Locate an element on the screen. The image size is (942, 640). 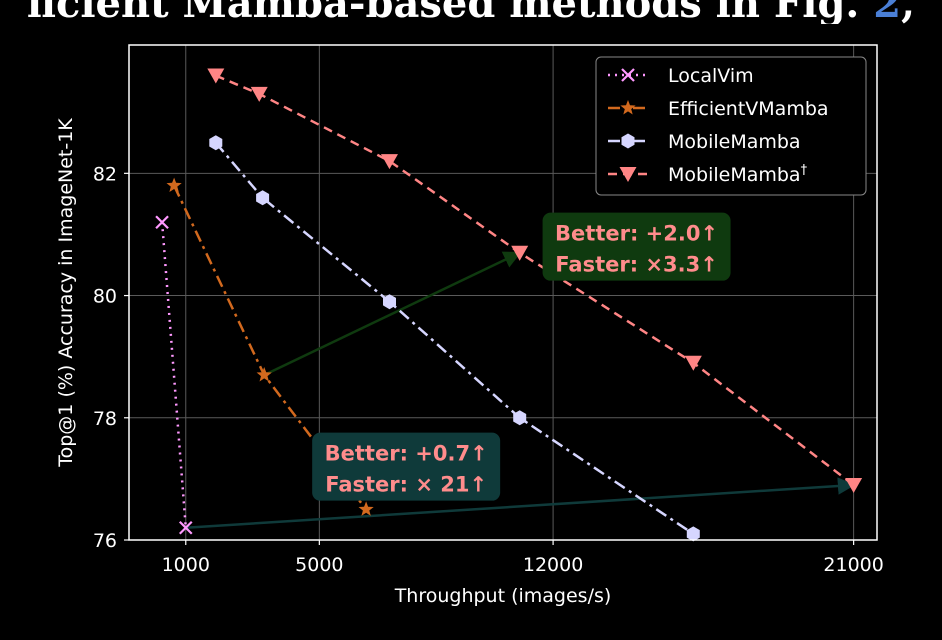
y-tick-label: 78 is located at coordinates (105, 419).